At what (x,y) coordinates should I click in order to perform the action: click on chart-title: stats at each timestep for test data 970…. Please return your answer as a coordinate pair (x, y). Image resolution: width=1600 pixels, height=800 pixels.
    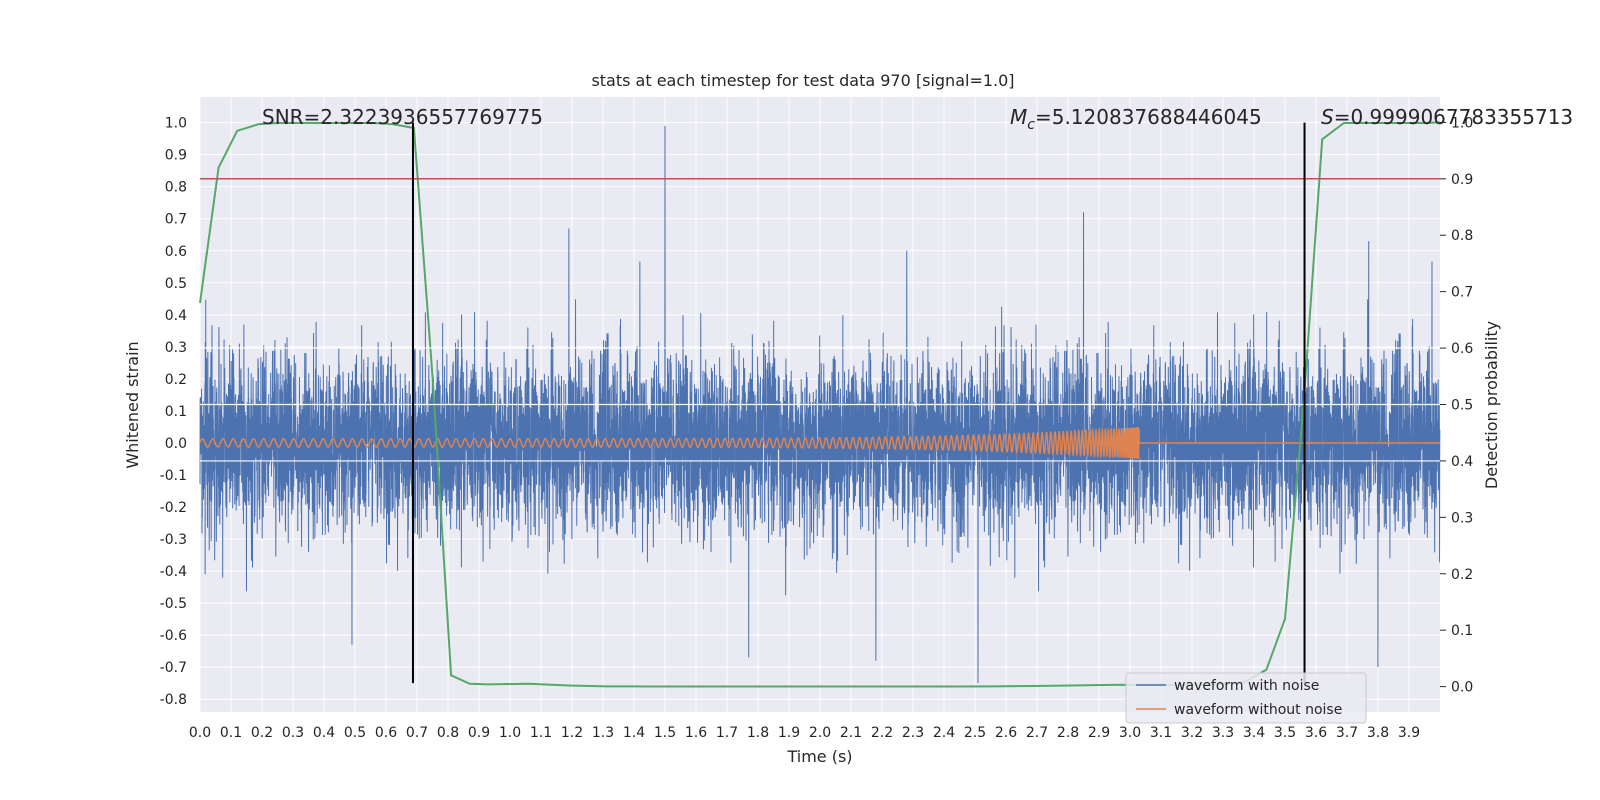
    Looking at the image, I should click on (802, 80).